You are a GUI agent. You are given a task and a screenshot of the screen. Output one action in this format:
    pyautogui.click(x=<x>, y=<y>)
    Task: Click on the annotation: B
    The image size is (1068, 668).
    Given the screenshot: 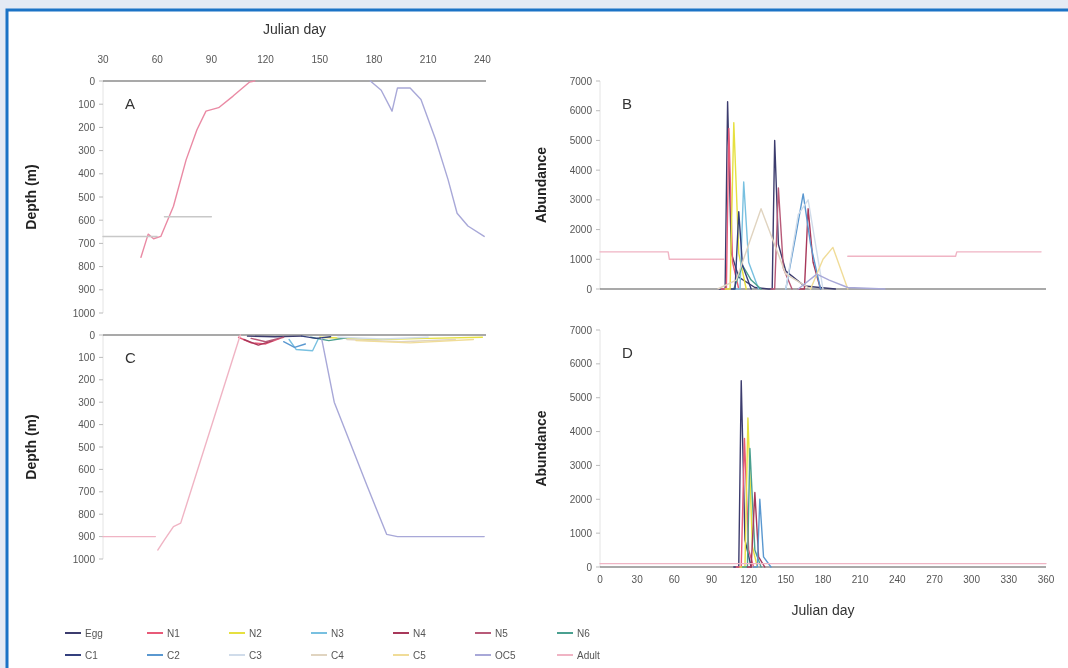 What is the action you would take?
    pyautogui.click(x=627, y=103)
    